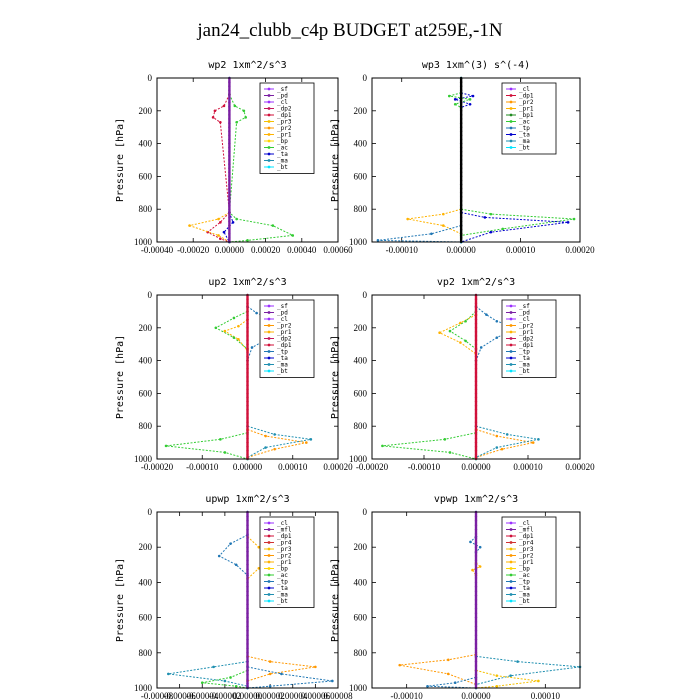 The height and width of the screenshot is (700, 700). Describe the element at coordinates (476, 160) in the screenshot. I see `plot-frame` at that location.